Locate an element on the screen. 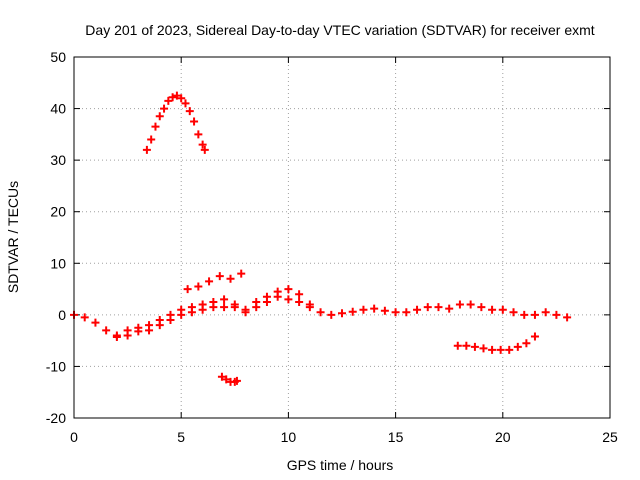 The image size is (640, 480). y-axis-label: SDTVAR / TECUs is located at coordinates (13, 237).